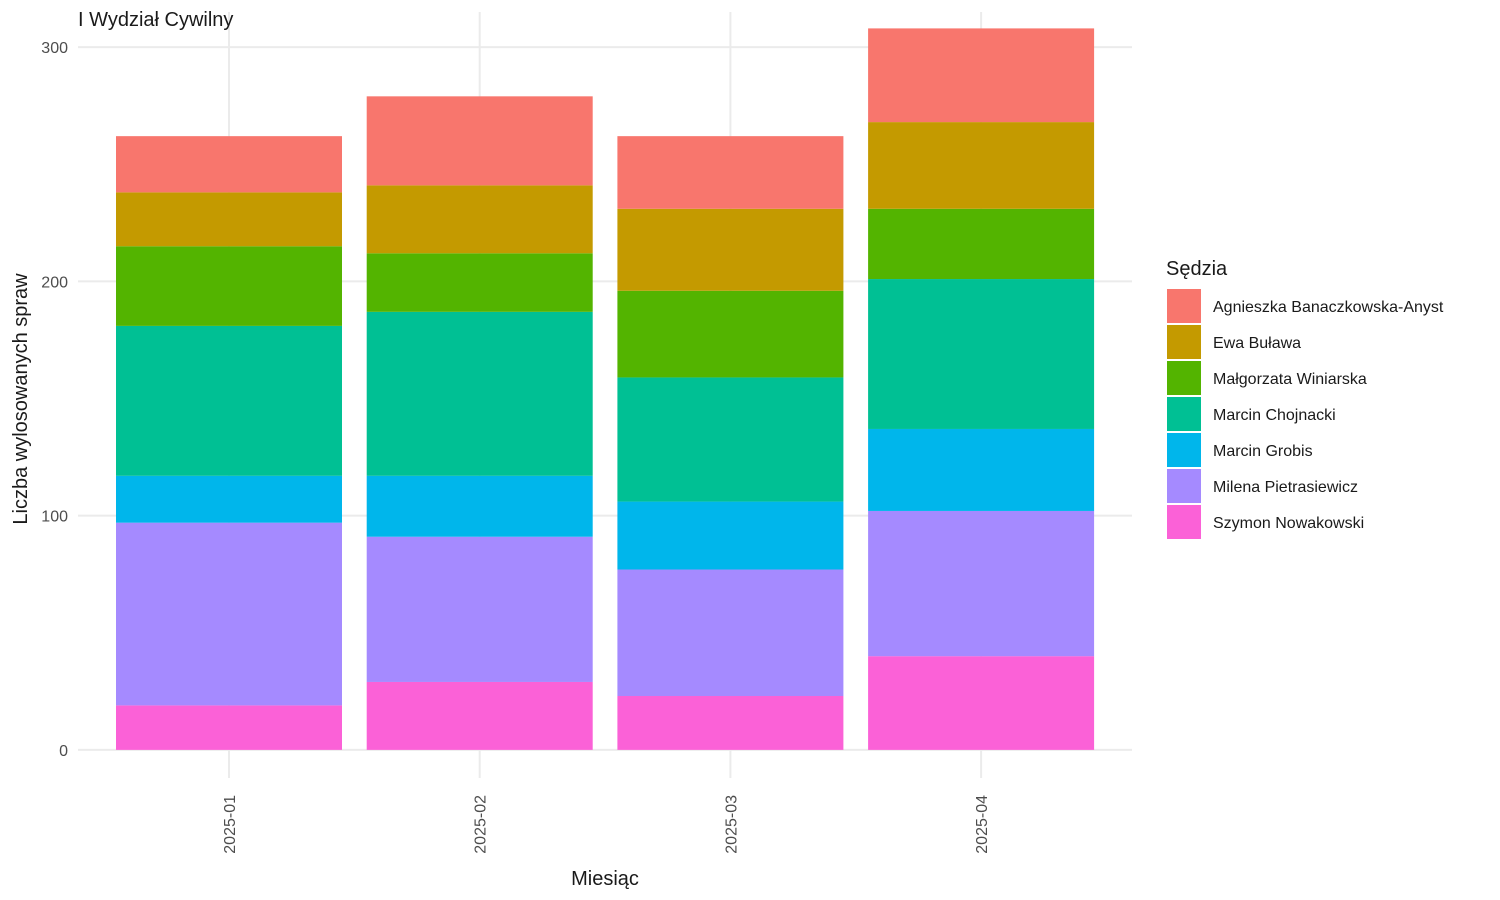  I want to click on y-axis-title: Liczba wylosowanych spraw, so click(21, 399).